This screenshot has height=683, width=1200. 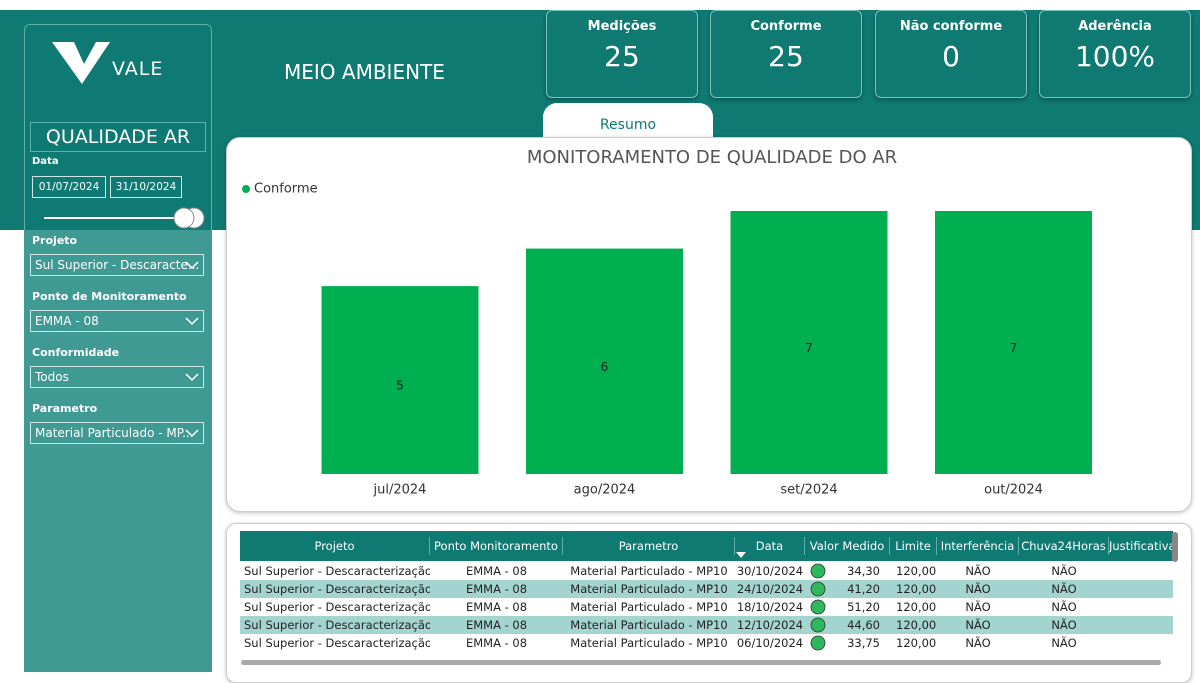 What do you see at coordinates (809, 348) in the screenshot?
I see `bar-value-label: 7` at bounding box center [809, 348].